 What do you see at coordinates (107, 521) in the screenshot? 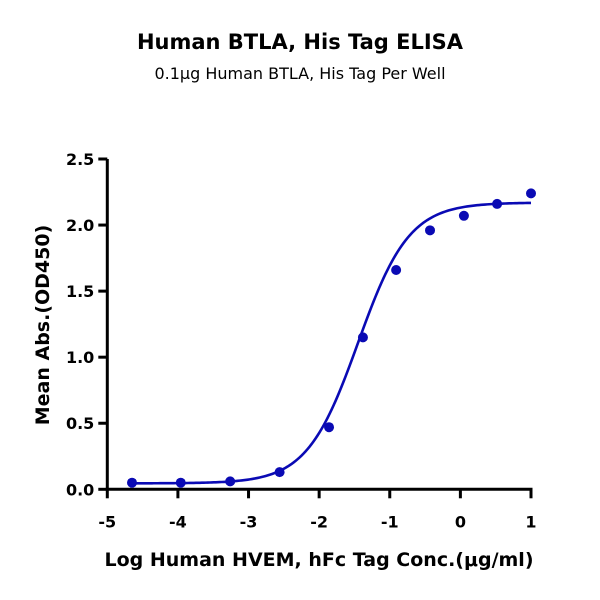
I see `x-tick-label: -5` at bounding box center [107, 521].